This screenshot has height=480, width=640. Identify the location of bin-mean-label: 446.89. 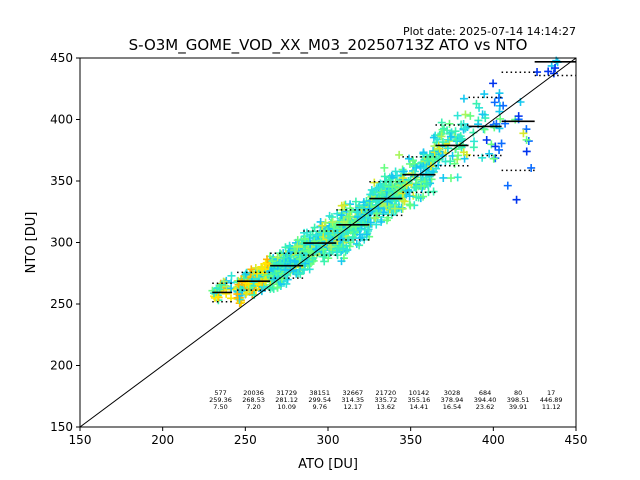
(551, 400).